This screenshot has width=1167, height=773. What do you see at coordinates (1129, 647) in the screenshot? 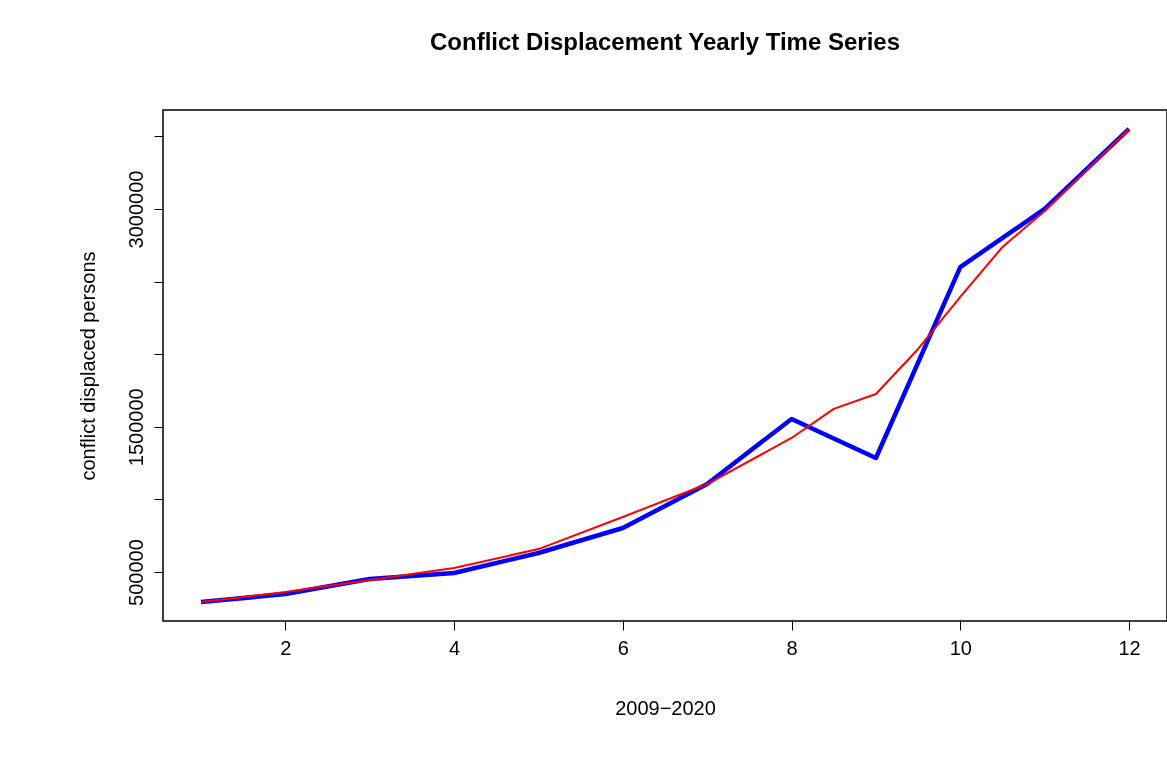
I see `x-tick-label: 12` at bounding box center [1129, 647].